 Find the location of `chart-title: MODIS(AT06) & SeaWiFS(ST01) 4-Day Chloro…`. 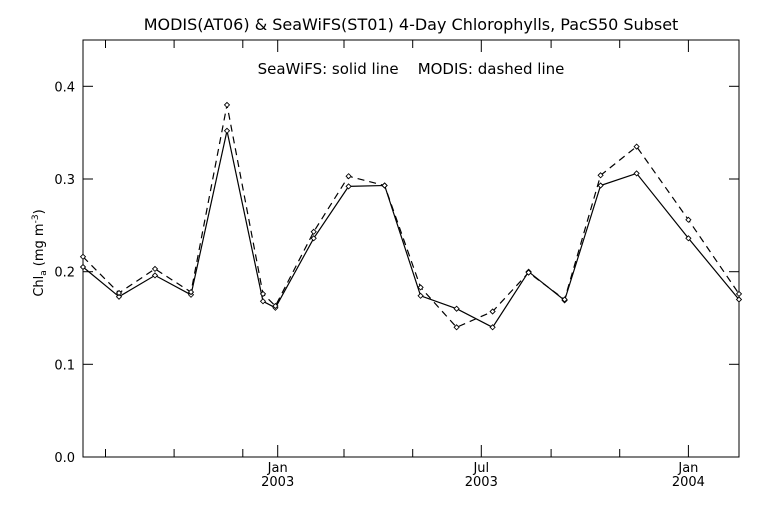

chart-title: MODIS(AT06) & SeaWiFS(ST01) 4-Day Chloro… is located at coordinates (411, 24).